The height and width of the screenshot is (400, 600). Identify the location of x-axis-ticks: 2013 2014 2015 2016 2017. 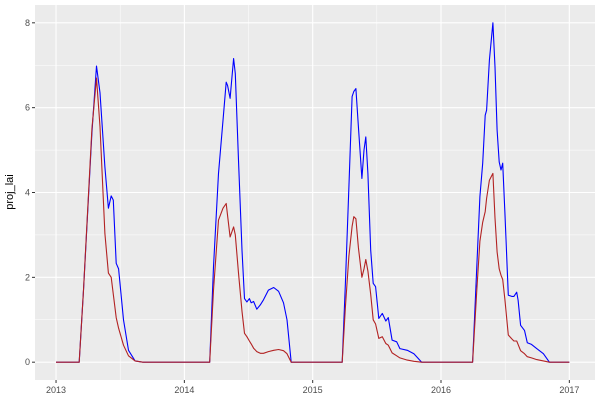
(312, 387).